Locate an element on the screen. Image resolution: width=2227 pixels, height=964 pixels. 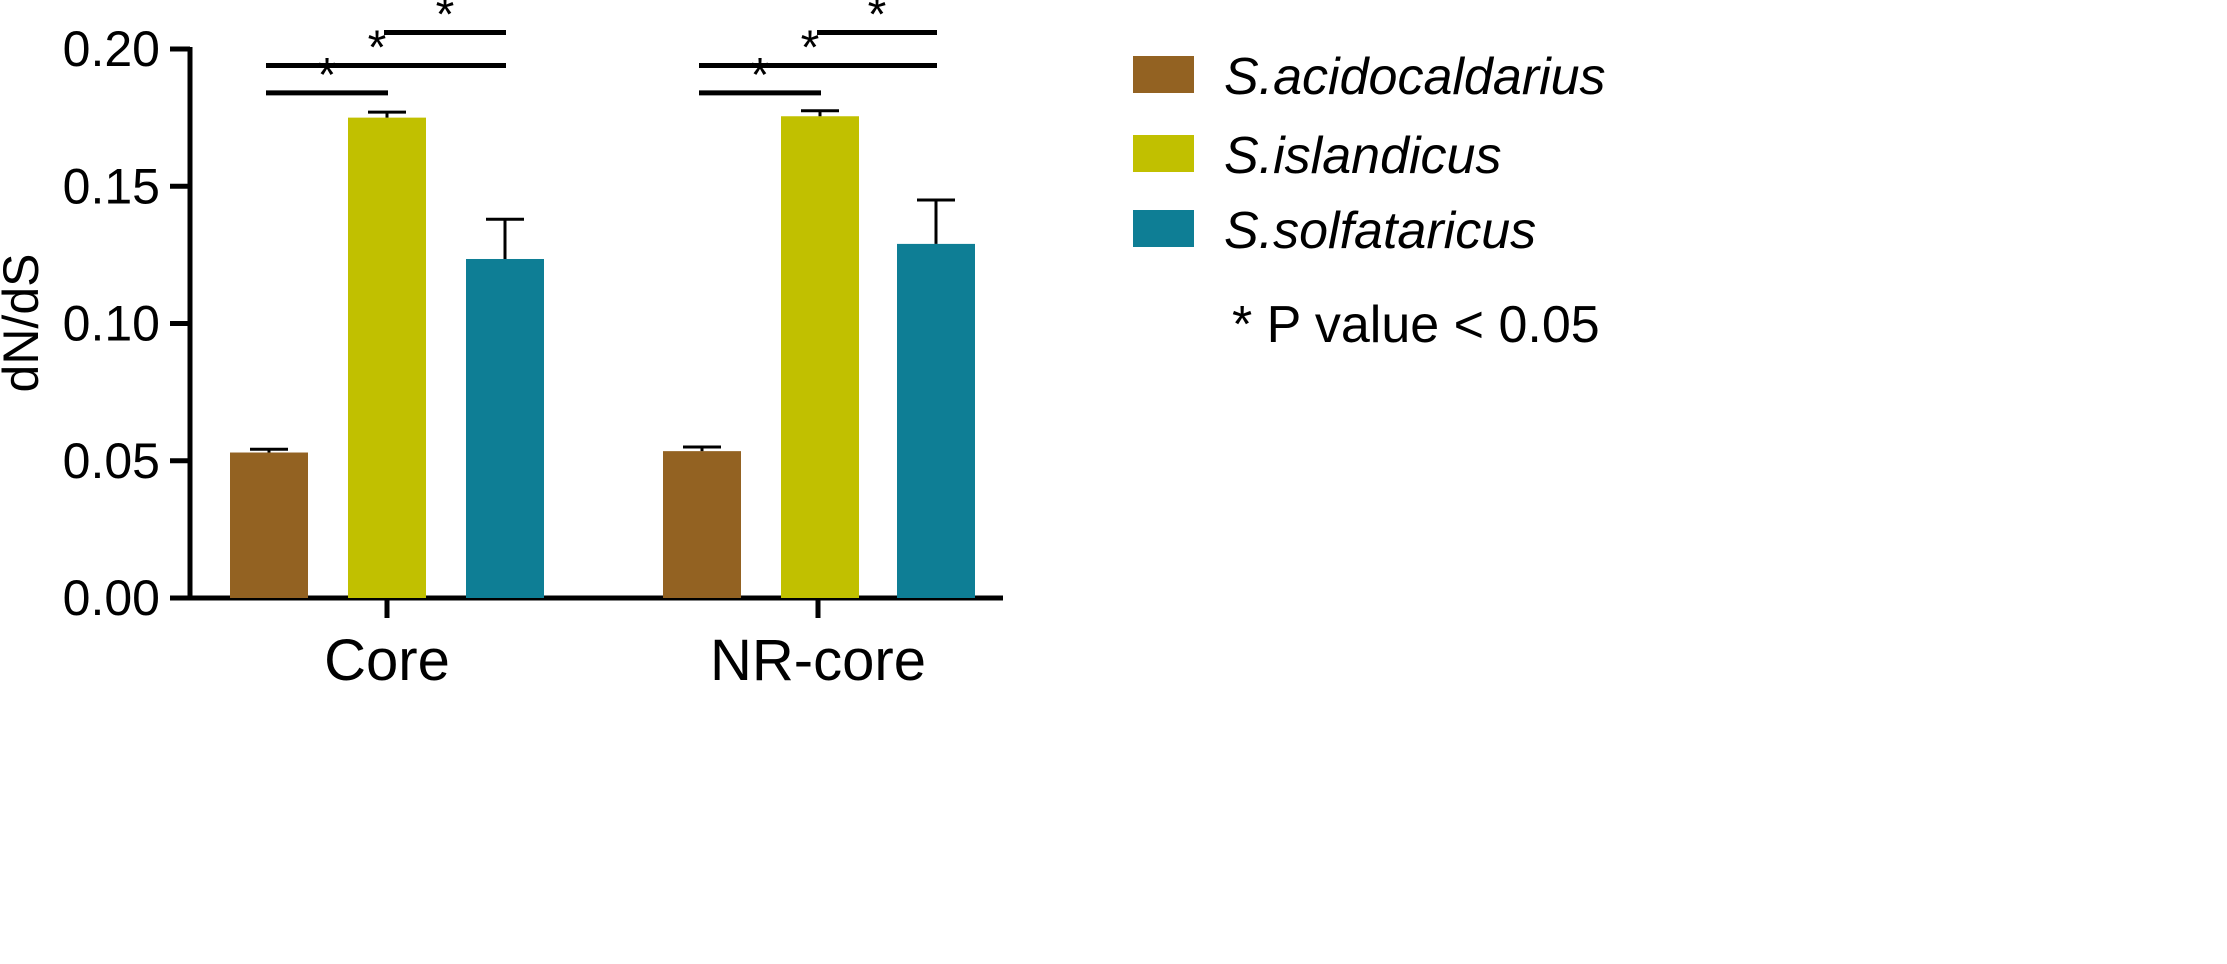
x-axis: Core NR-core is located at coordinates (595, 644).